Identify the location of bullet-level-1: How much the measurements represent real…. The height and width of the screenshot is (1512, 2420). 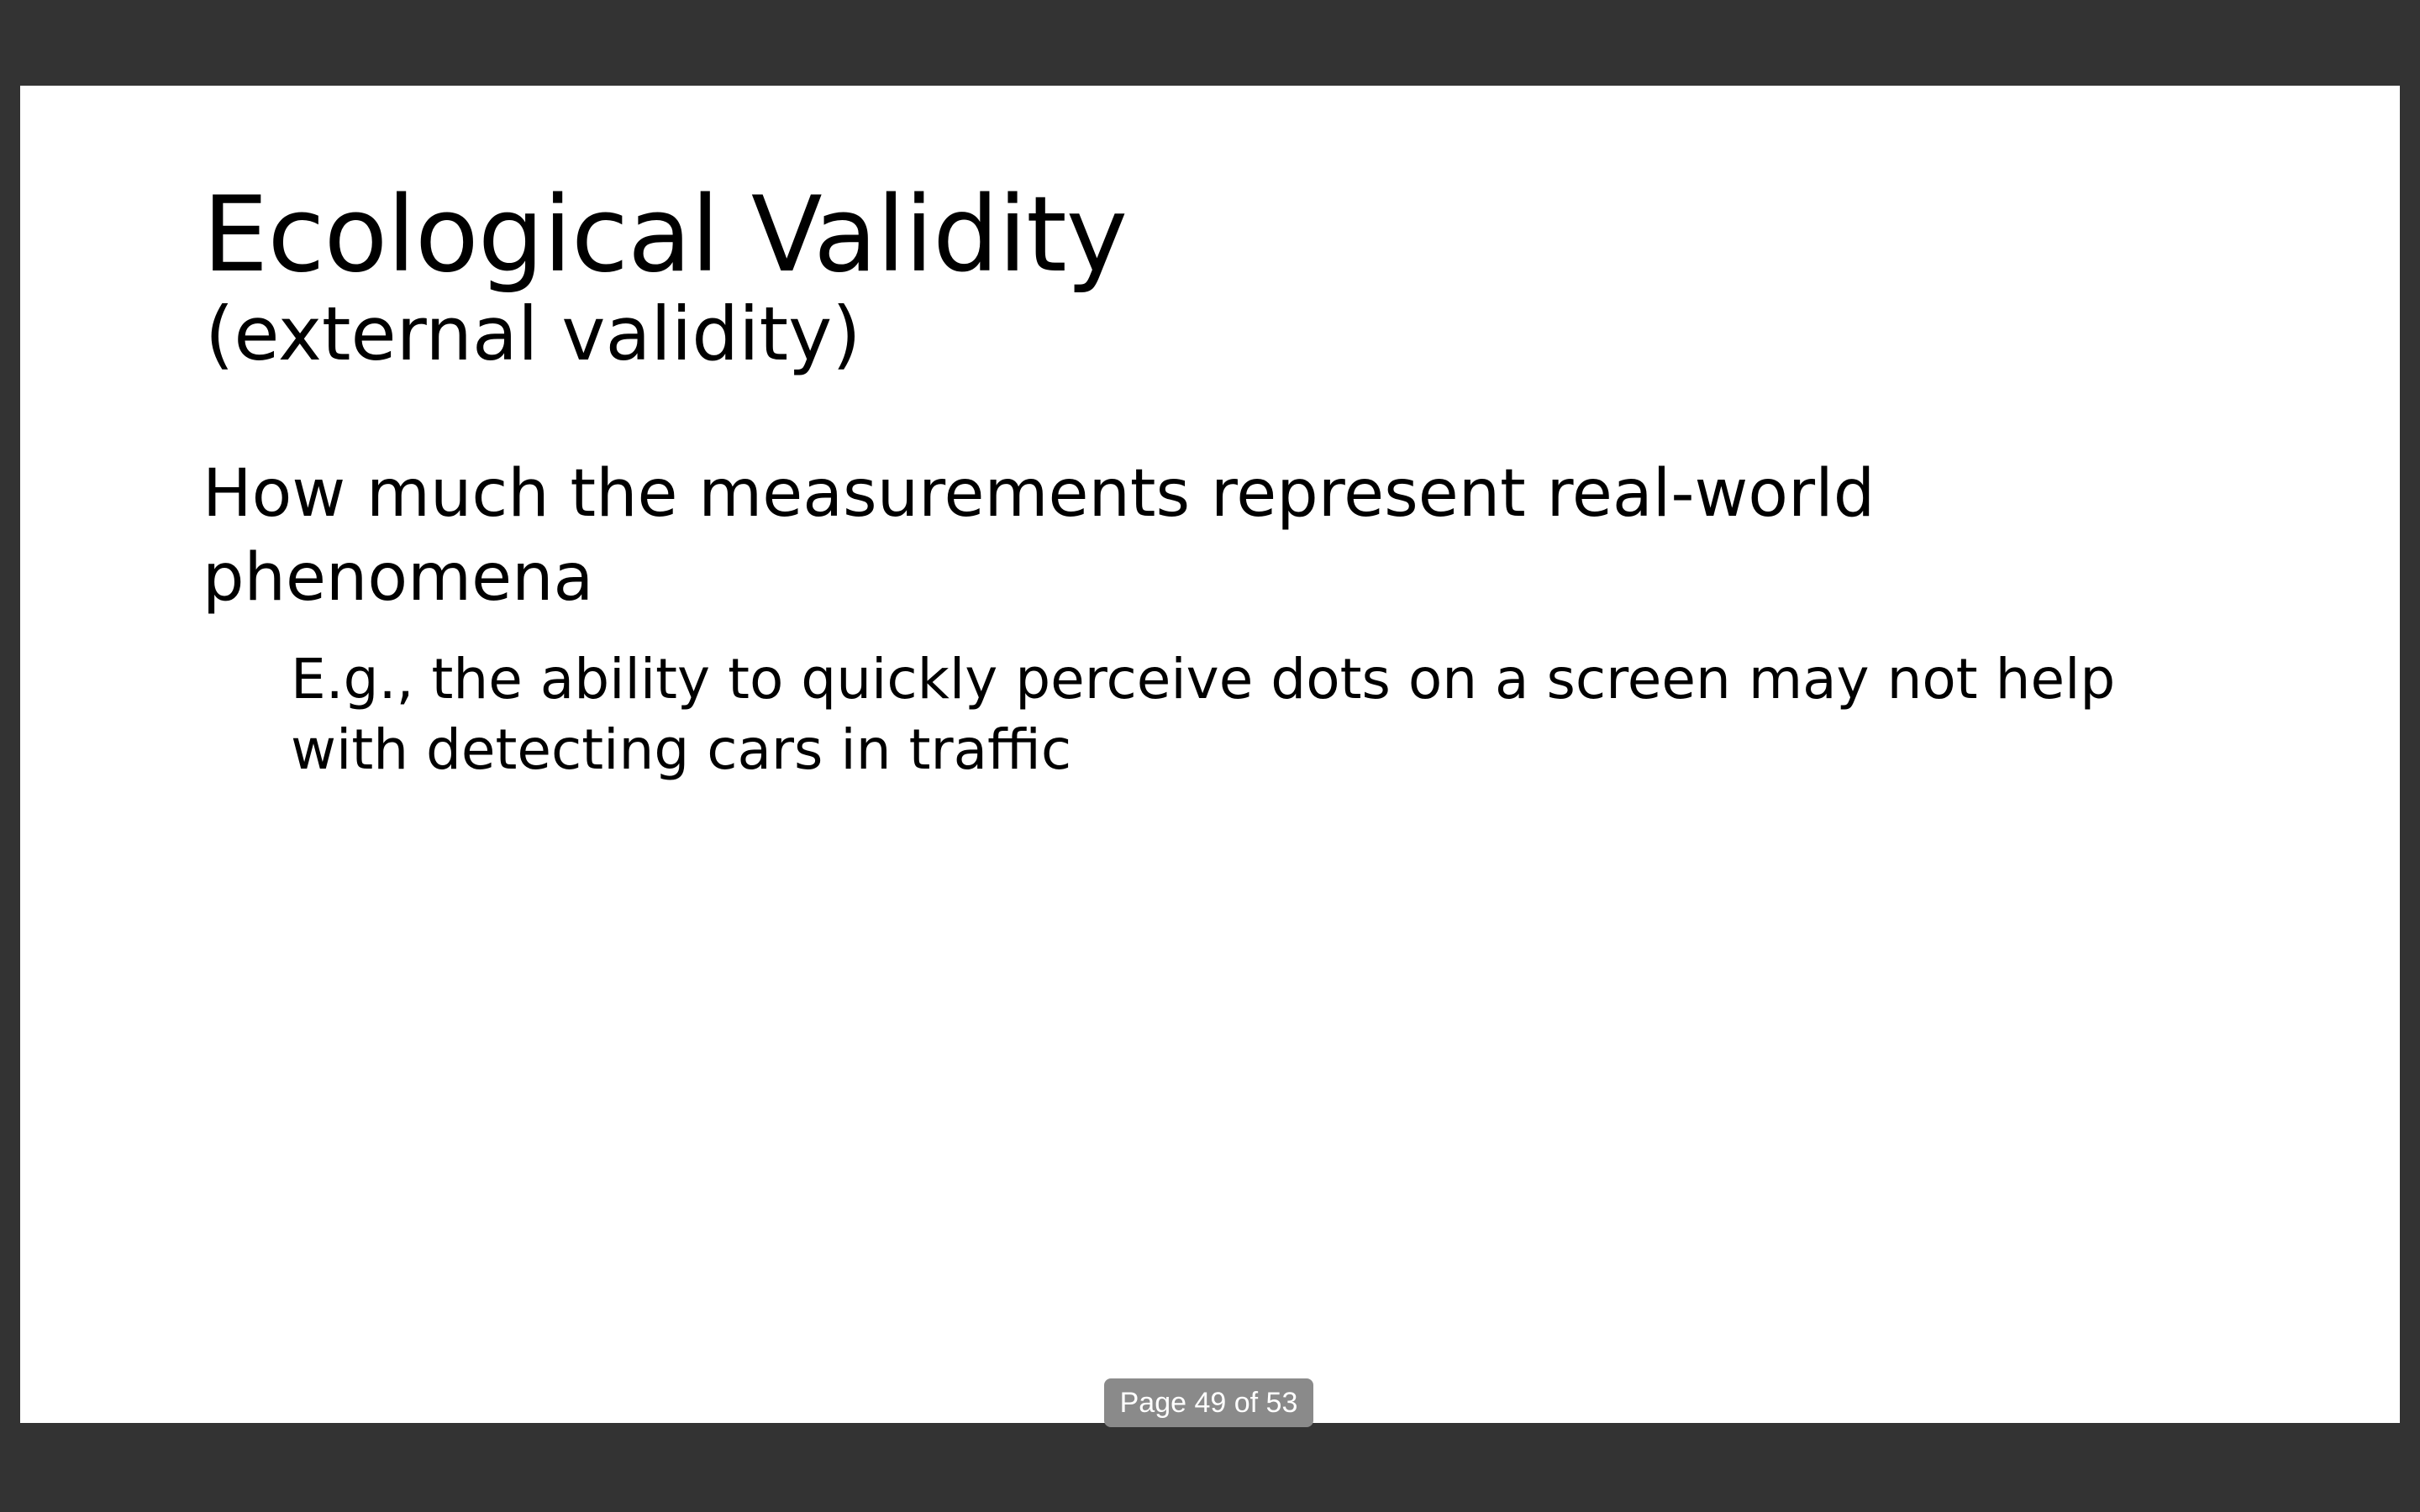
(1040, 536).